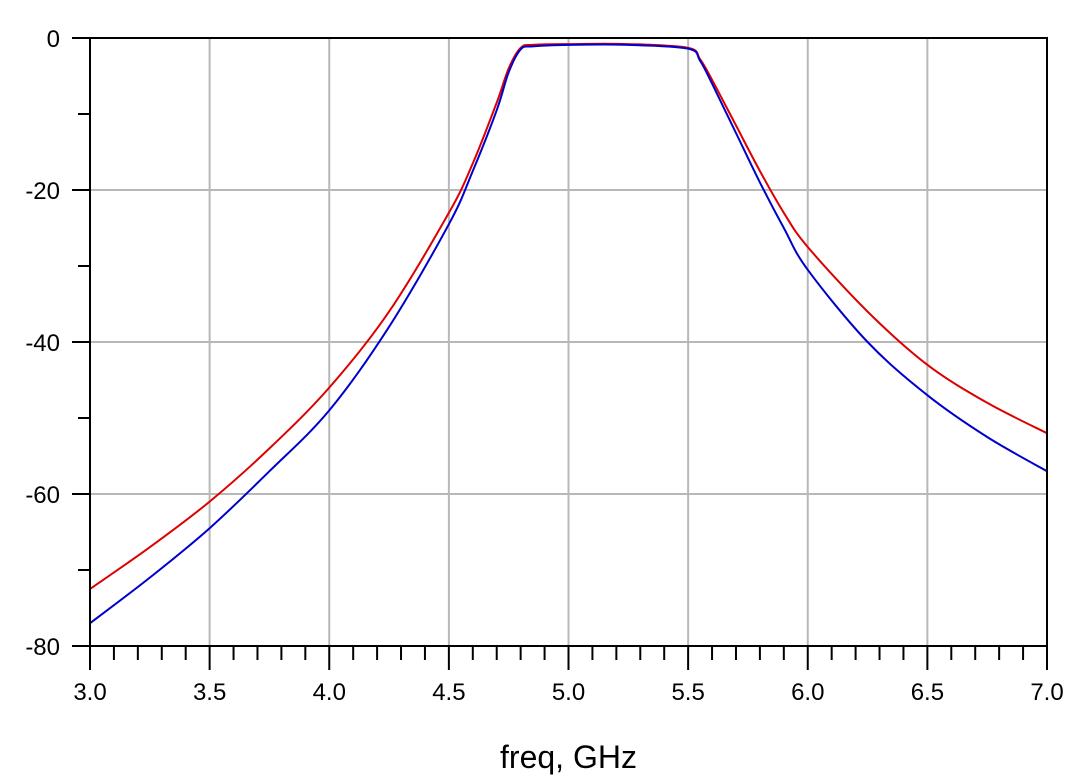 This screenshot has width=1078, height=781. I want to click on x-tick-labels: 3.0 3.5 4.0 4.5 5.0 5.5 6.0 6.5 7.0, so click(568, 692).